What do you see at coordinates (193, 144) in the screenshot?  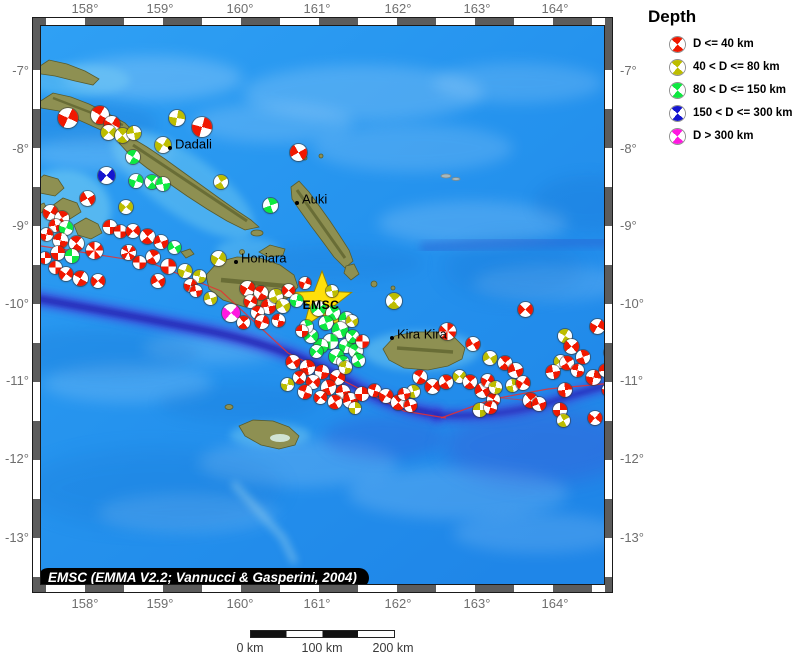 I see `city-label-dadali: Dadali` at bounding box center [193, 144].